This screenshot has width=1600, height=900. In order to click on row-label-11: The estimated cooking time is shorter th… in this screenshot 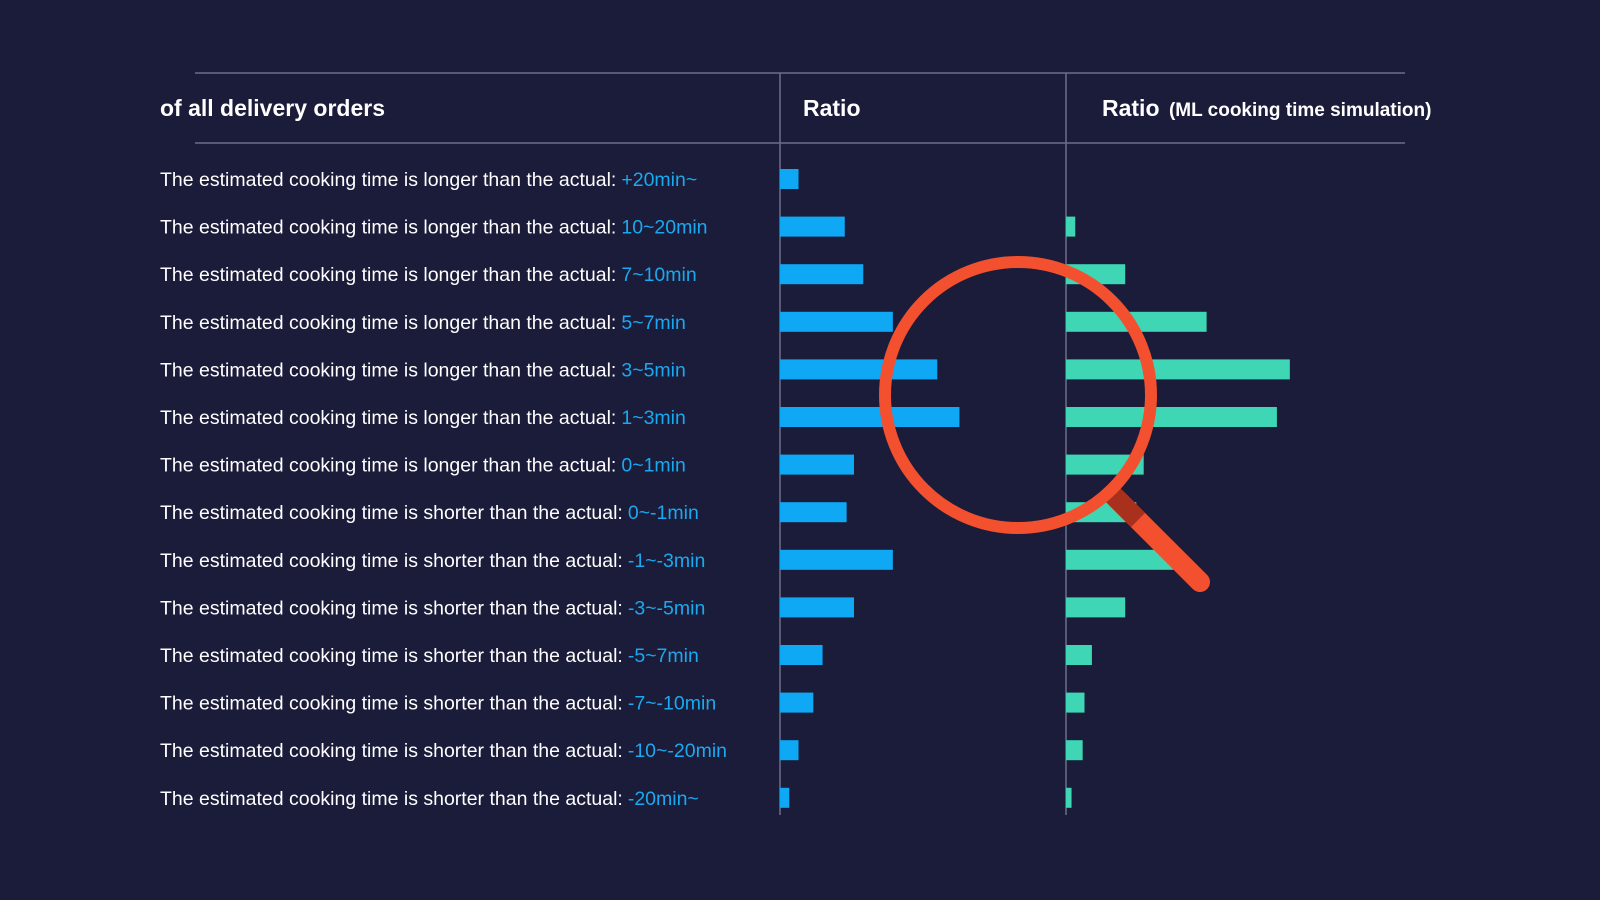, I will do `click(438, 704)`.